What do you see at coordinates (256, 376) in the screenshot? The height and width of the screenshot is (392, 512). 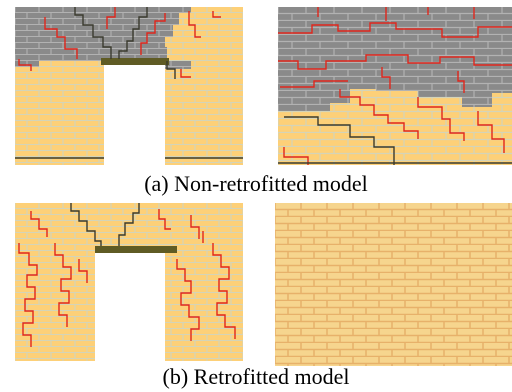 I see `caption-retrofitted: (b) Retrofitted model` at bounding box center [256, 376].